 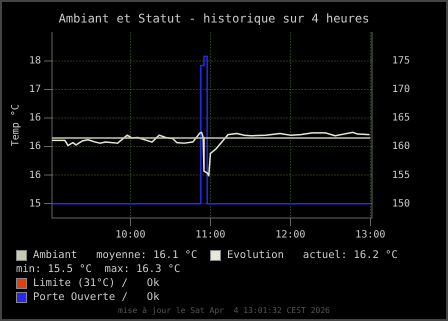 What do you see at coordinates (130, 235) in the screenshot?
I see `x-tick-label: 10:00` at bounding box center [130, 235].